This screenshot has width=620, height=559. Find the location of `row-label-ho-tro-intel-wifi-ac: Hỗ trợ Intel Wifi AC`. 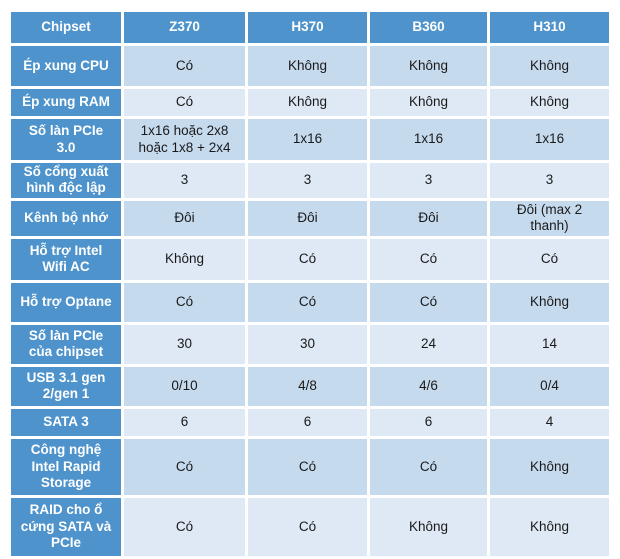

row-label-ho-tro-intel-wifi-ac: Hỗ trợ Intel Wifi AC is located at coordinates (66, 259).